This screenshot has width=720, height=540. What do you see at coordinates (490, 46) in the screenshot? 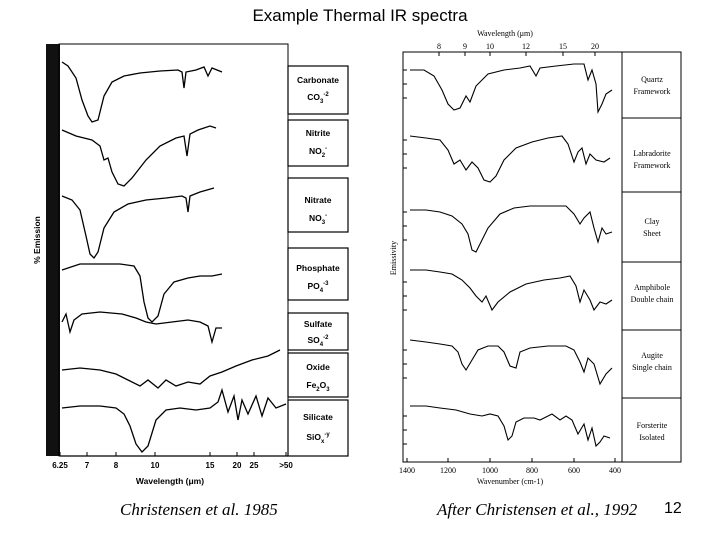
I see `right-top-tick: 10` at bounding box center [490, 46].